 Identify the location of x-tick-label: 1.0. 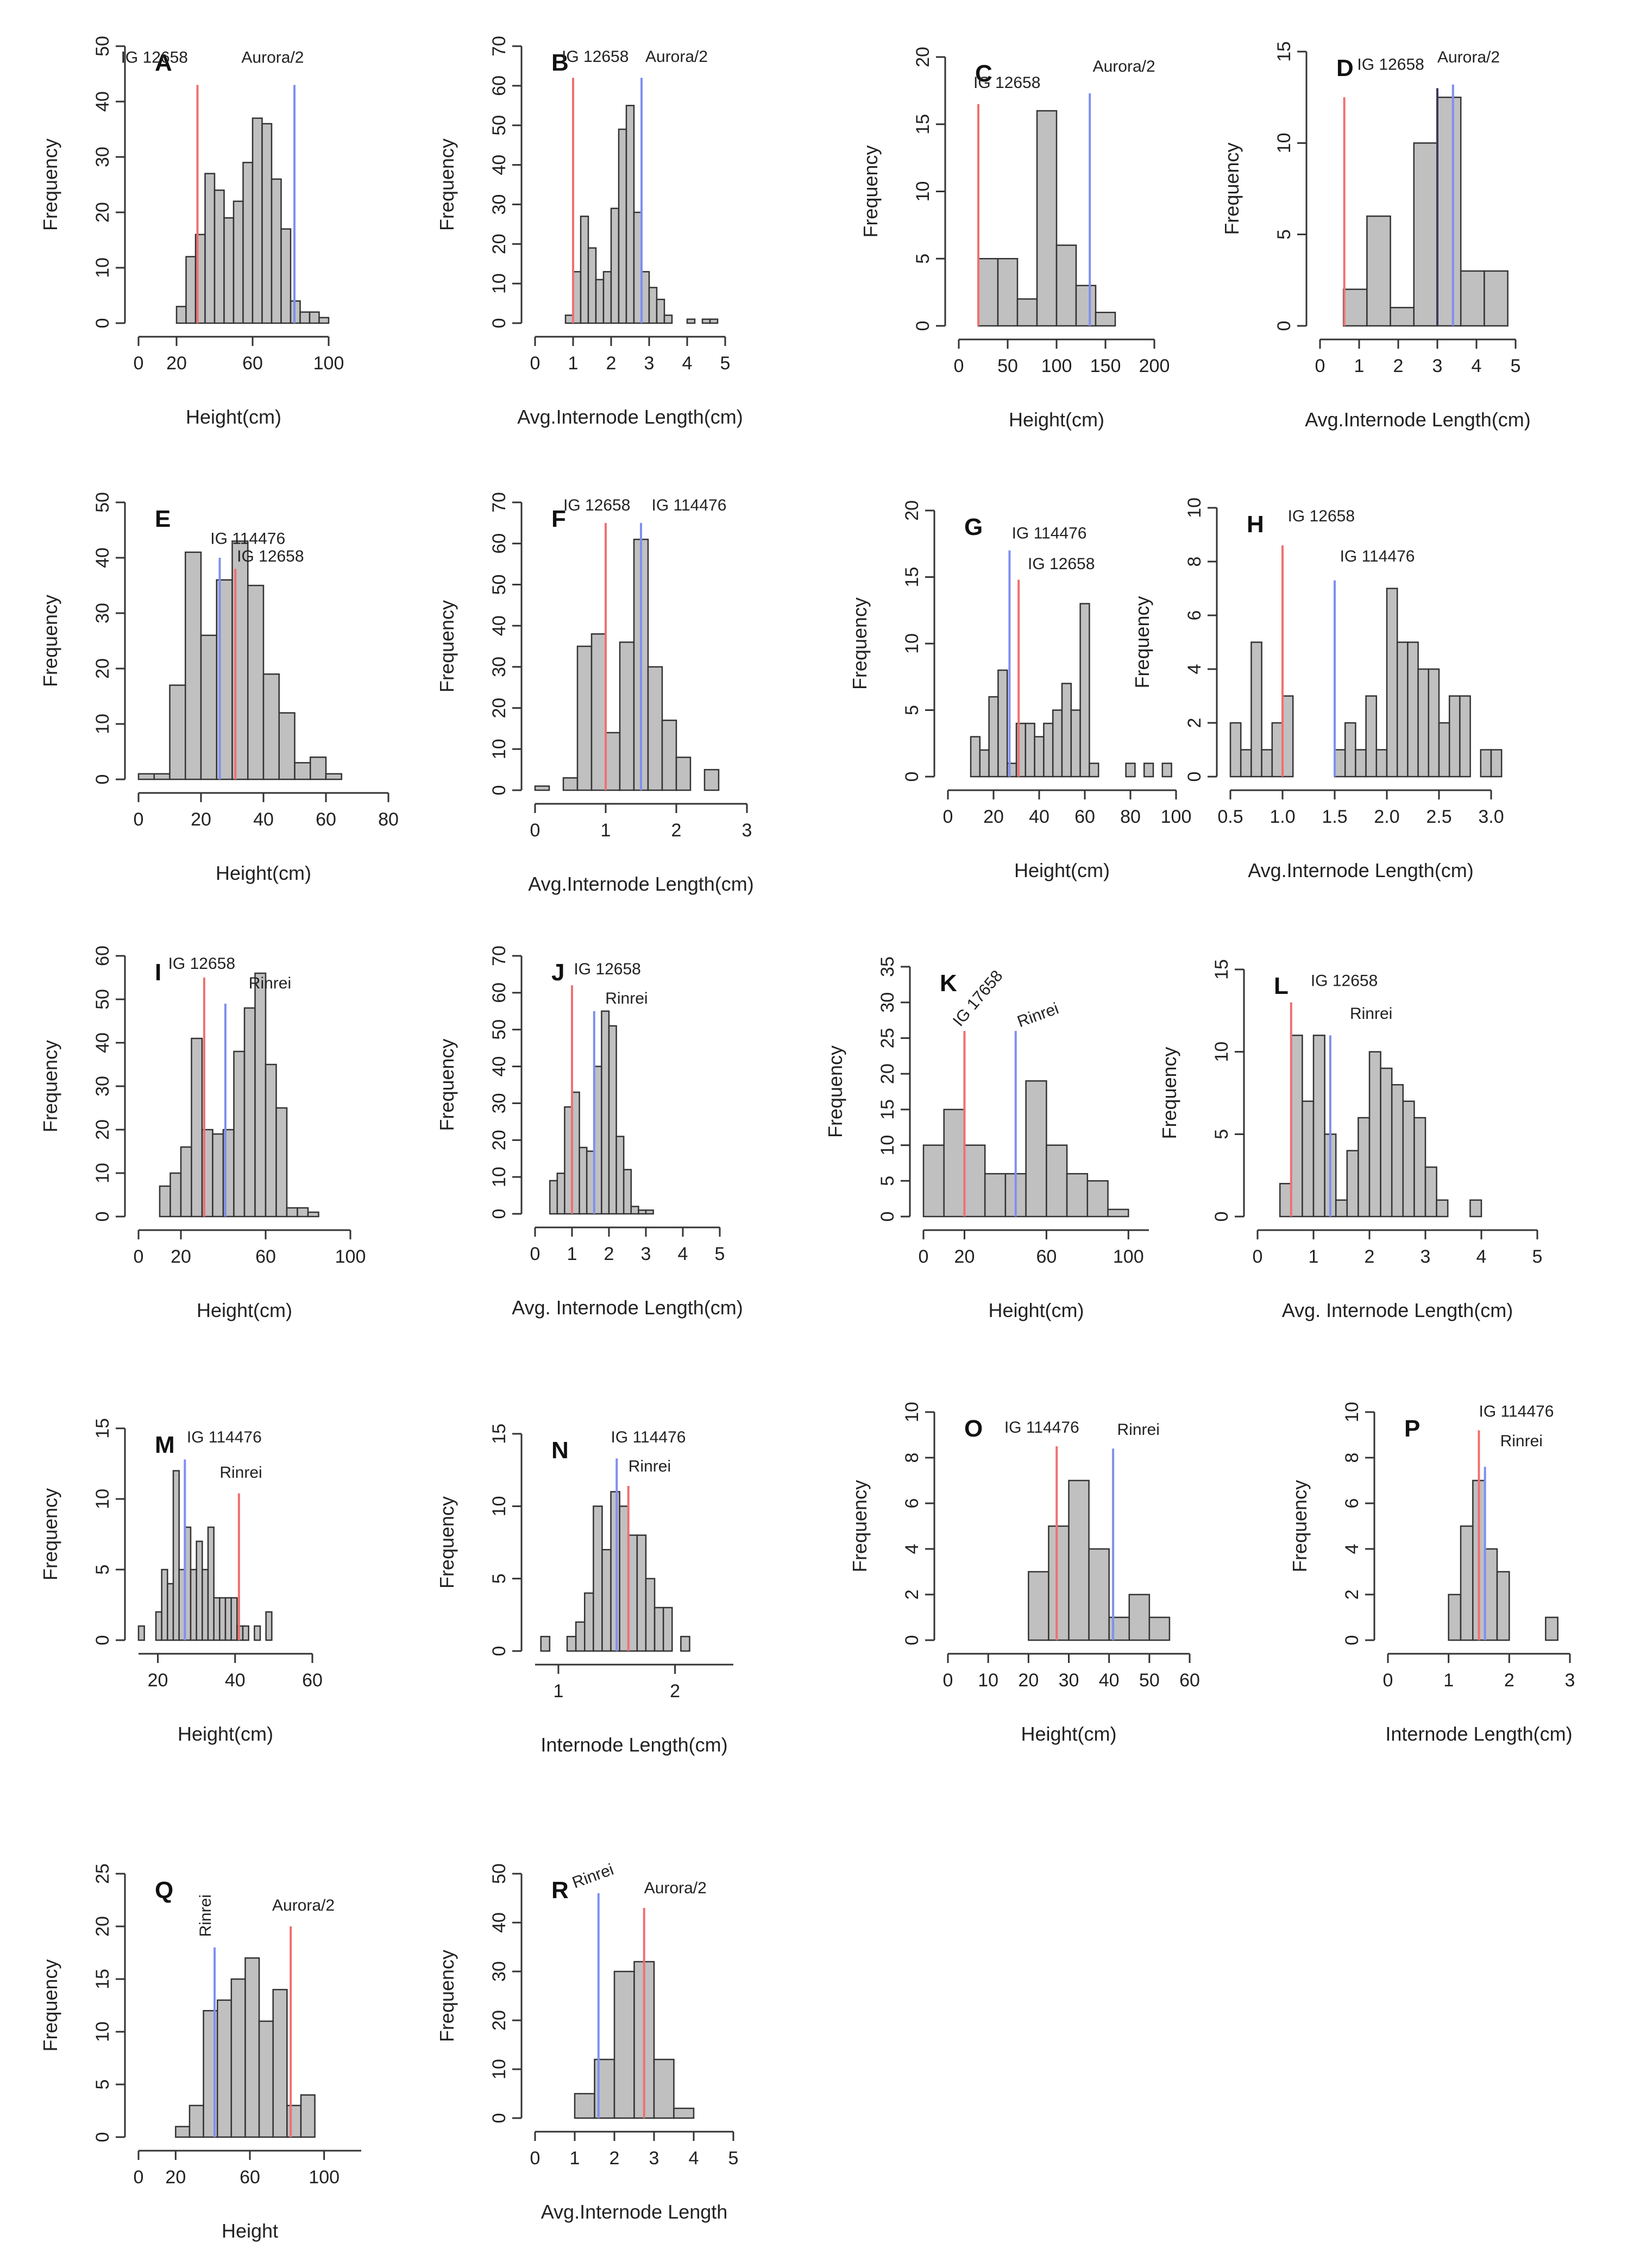
(1282, 817).